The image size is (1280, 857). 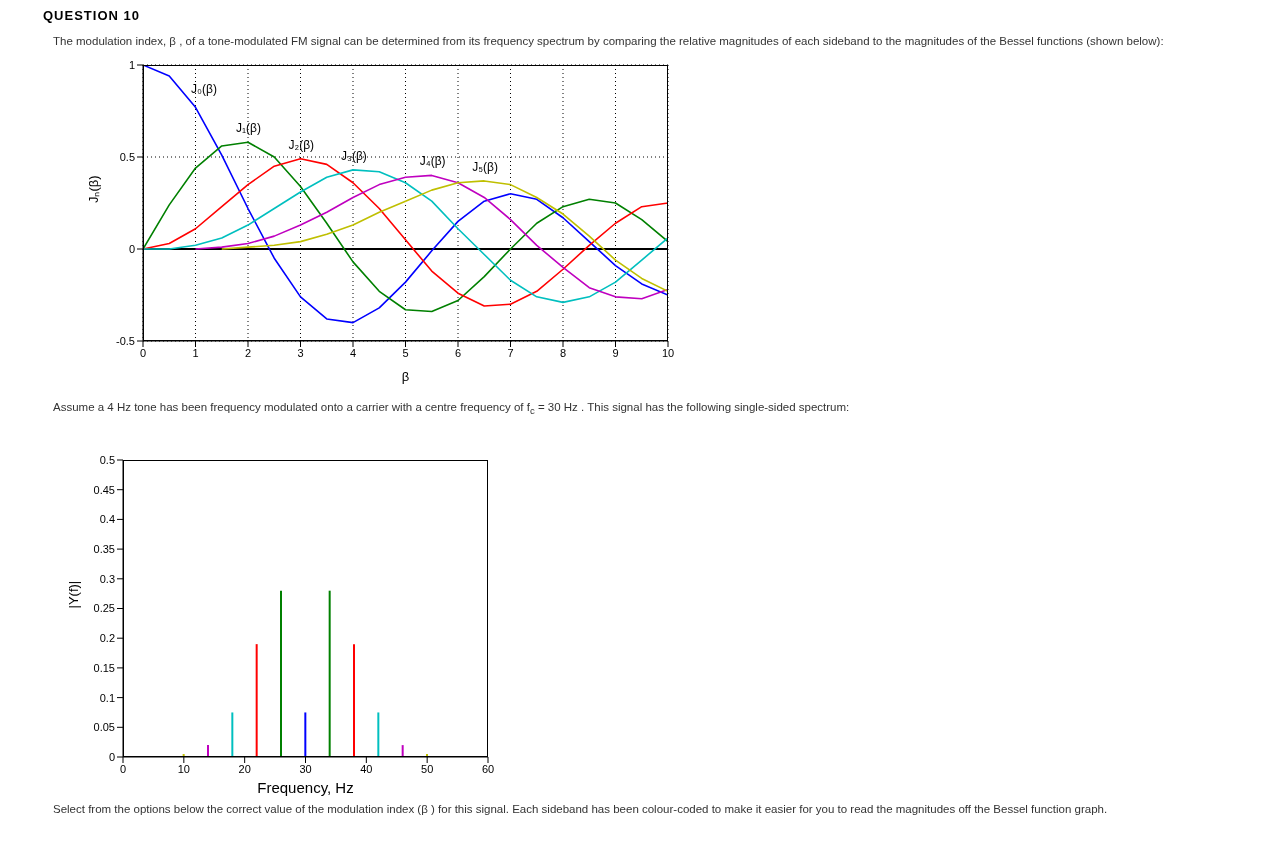 I want to click on series-label: J₀(β), so click(x=204, y=89).